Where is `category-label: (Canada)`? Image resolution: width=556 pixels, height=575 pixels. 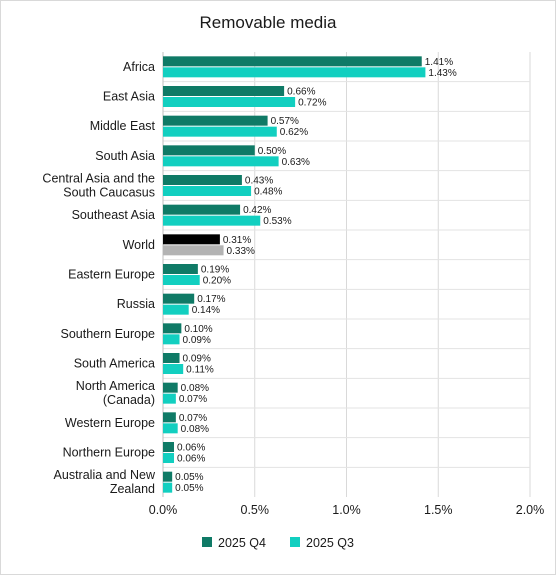
category-label: (Canada) is located at coordinates (129, 400).